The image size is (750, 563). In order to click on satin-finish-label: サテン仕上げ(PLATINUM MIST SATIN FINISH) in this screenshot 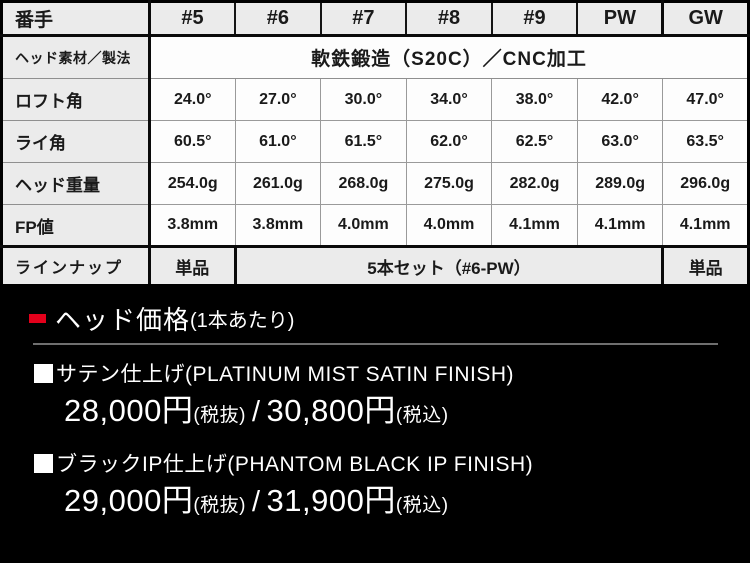, I will do `click(285, 374)`.